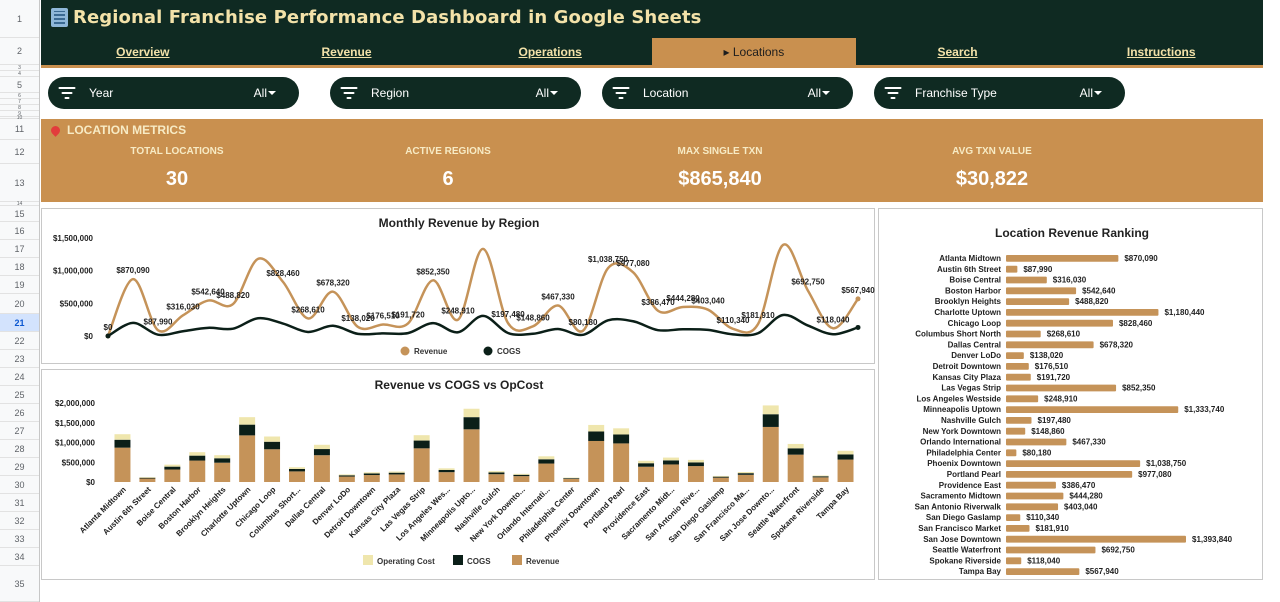 This screenshot has width=1280, height=602. What do you see at coordinates (19, 19) in the screenshot?
I see `row-number: 1` at bounding box center [19, 19].